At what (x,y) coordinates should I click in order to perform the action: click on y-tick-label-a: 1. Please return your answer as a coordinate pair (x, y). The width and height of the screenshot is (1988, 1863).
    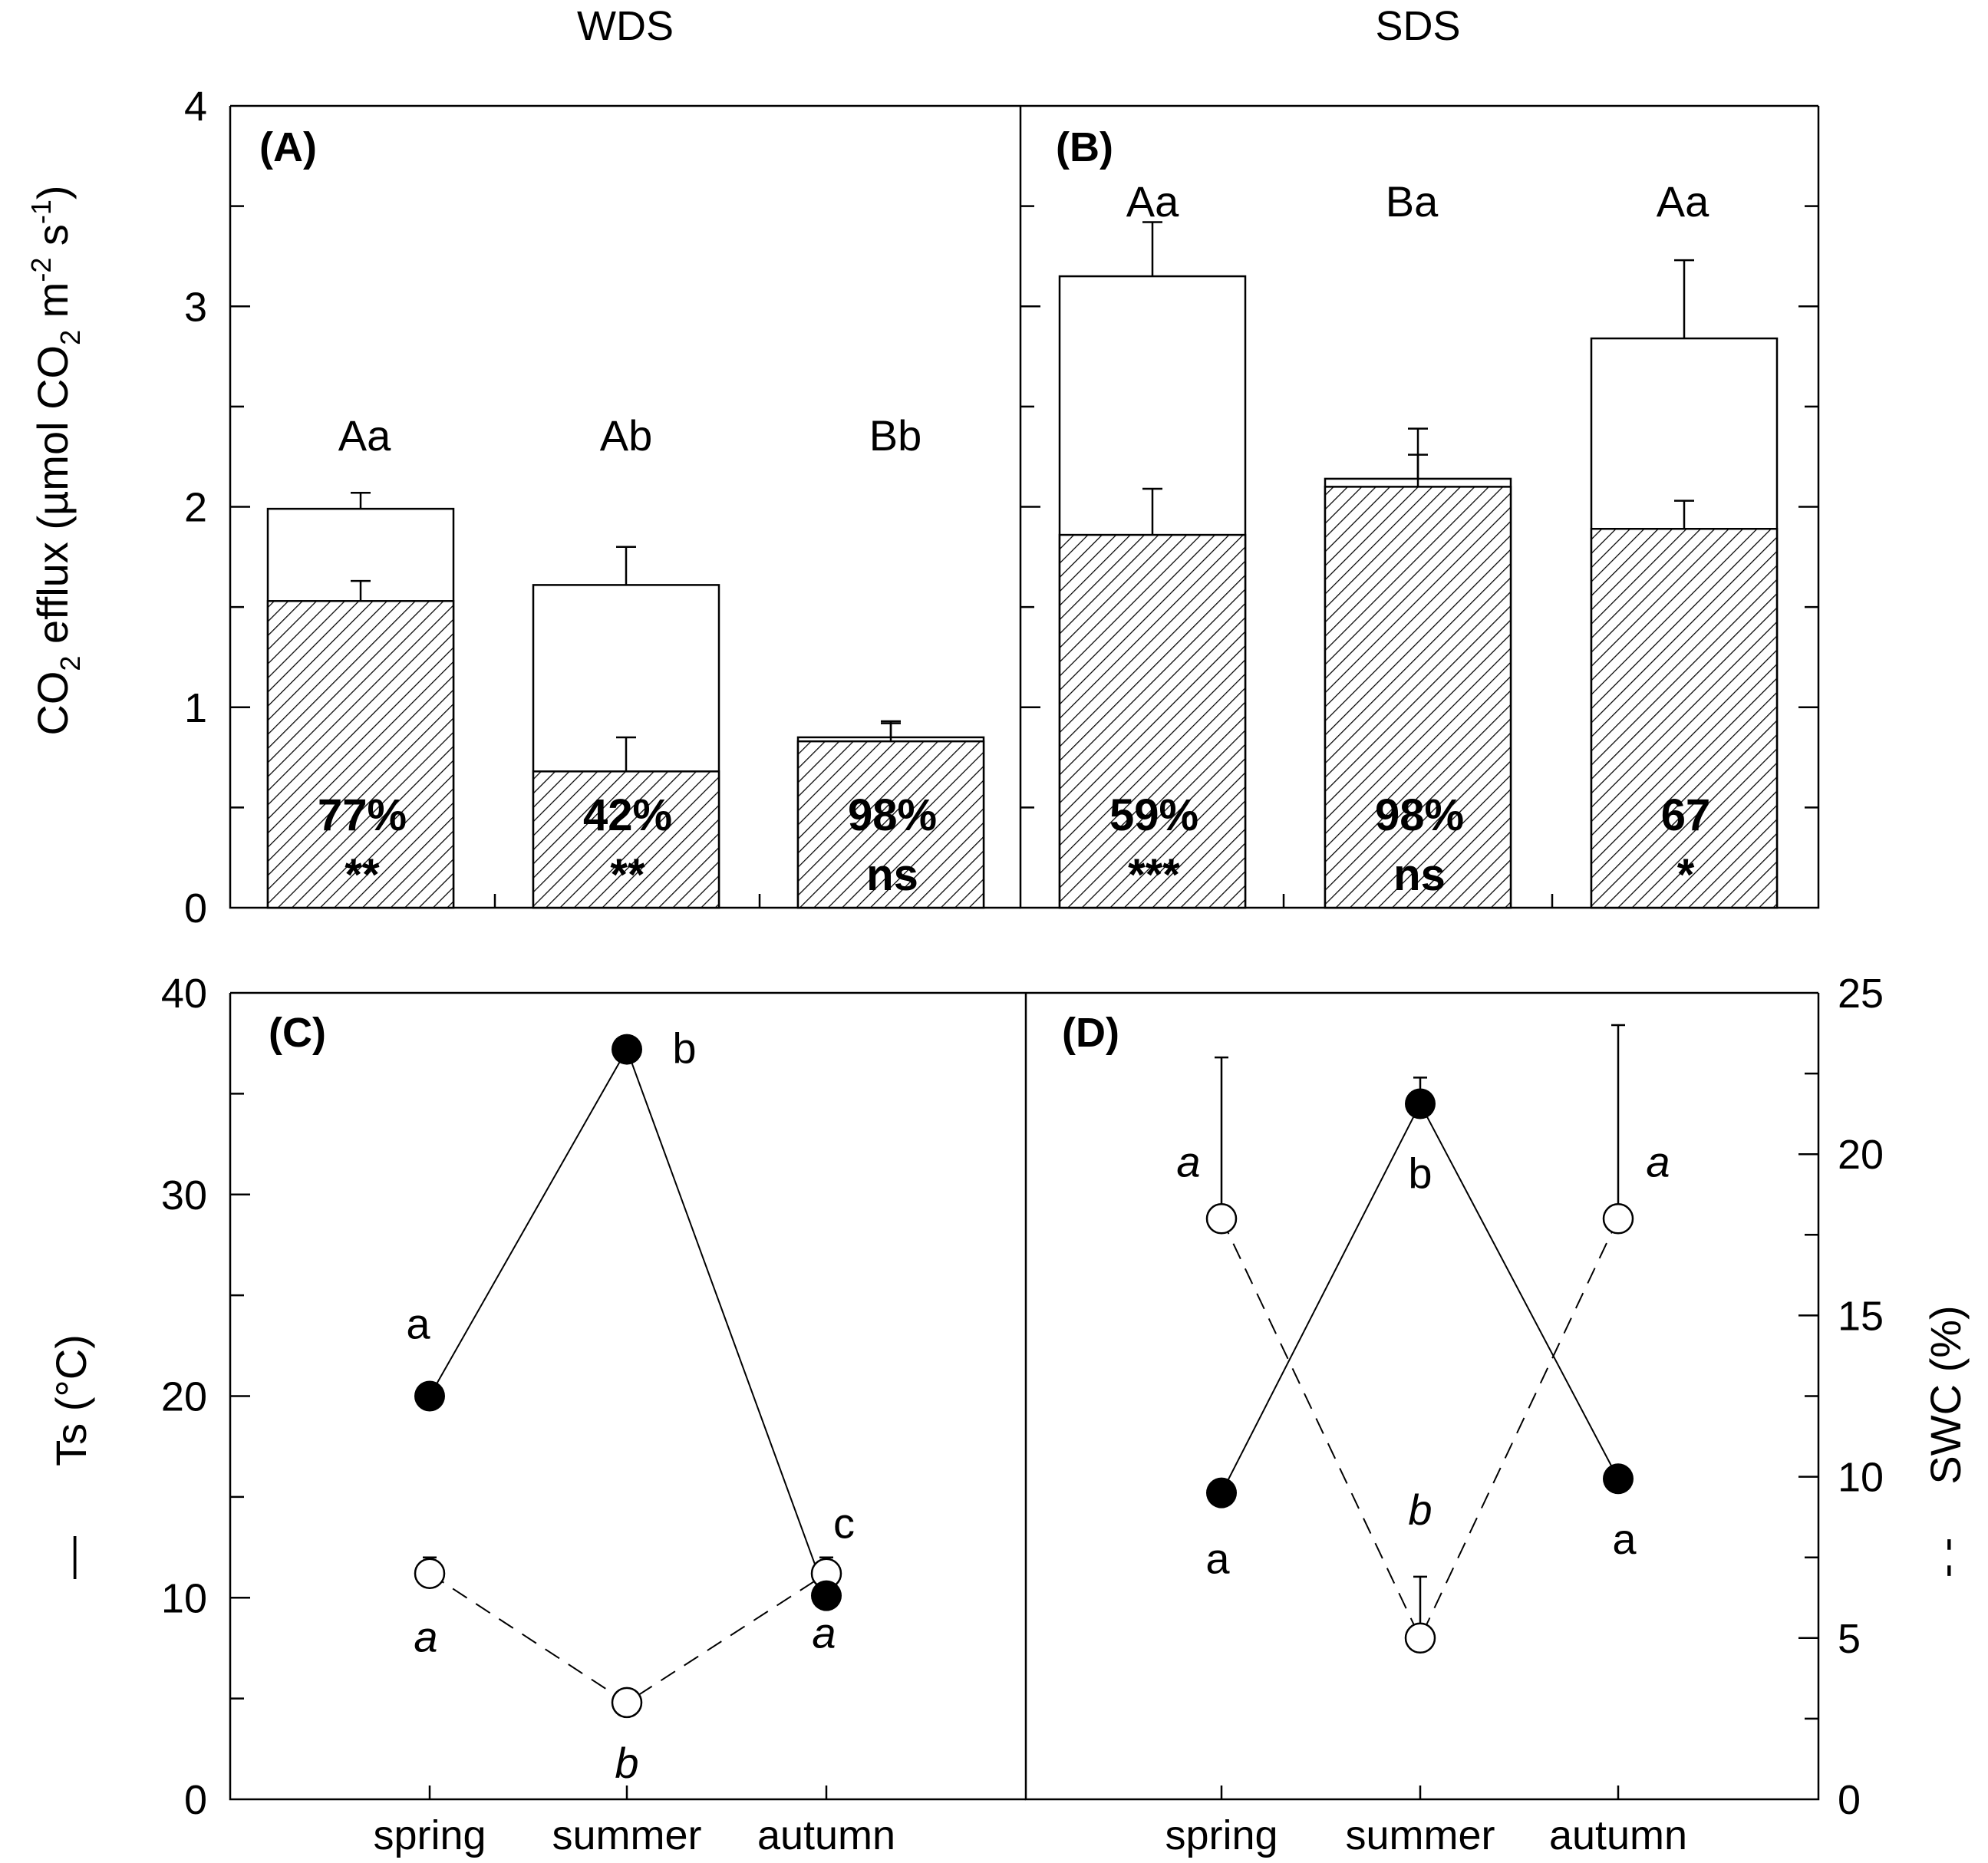
    Looking at the image, I should click on (195, 708).